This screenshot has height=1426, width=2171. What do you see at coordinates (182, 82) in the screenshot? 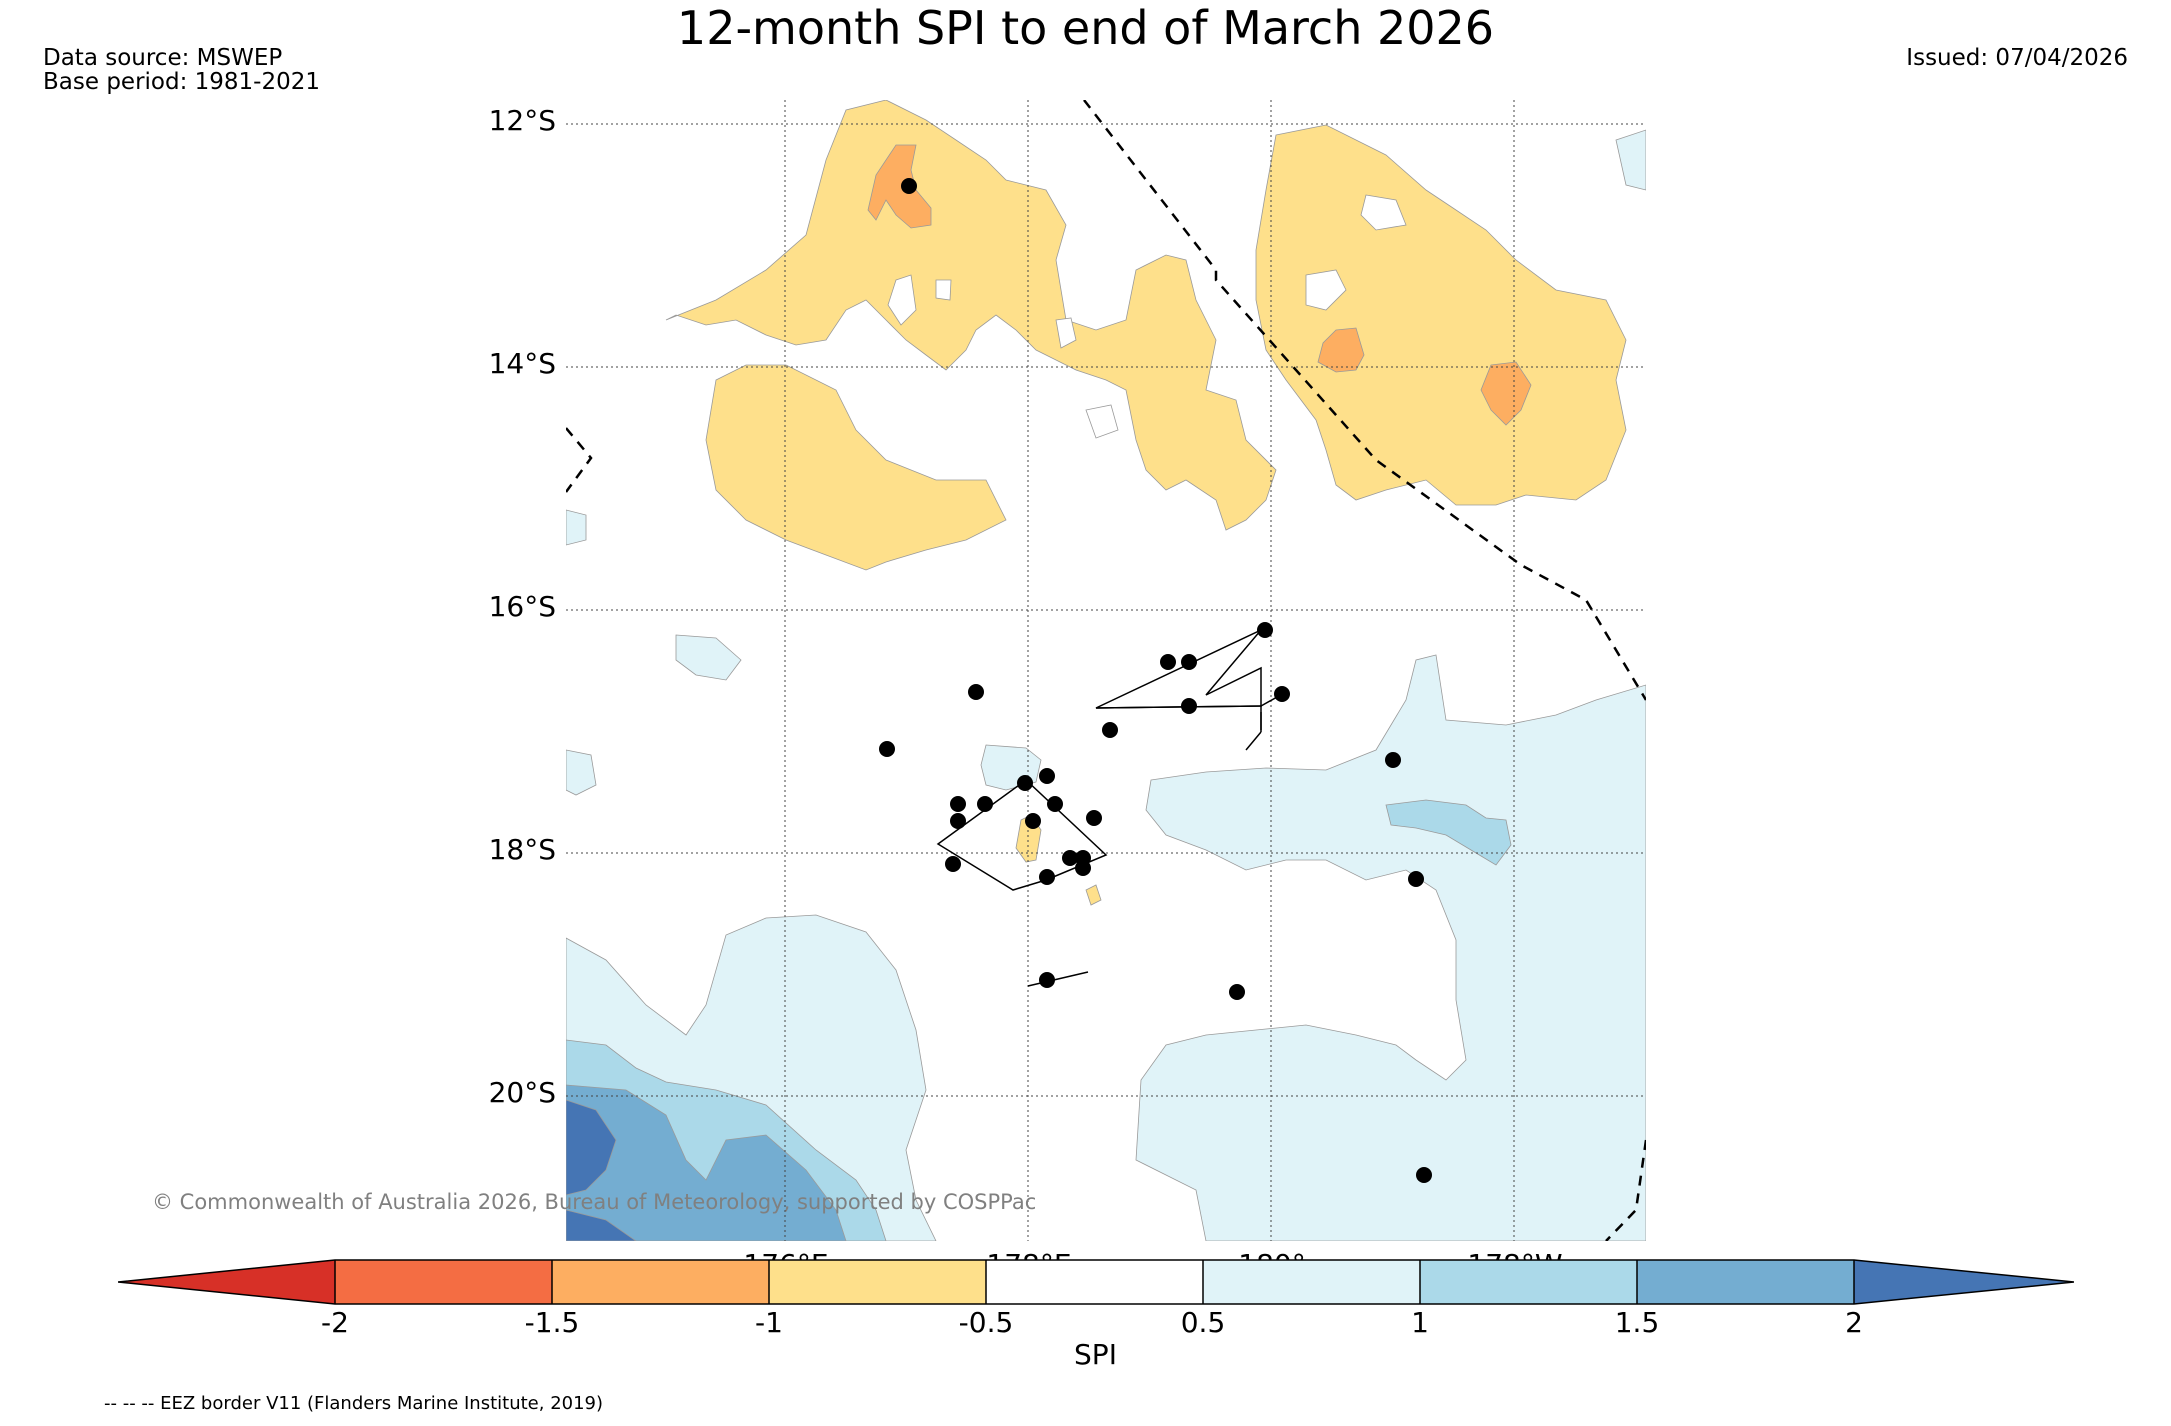
I see `base-period: Base period: 1981-2021` at bounding box center [182, 82].